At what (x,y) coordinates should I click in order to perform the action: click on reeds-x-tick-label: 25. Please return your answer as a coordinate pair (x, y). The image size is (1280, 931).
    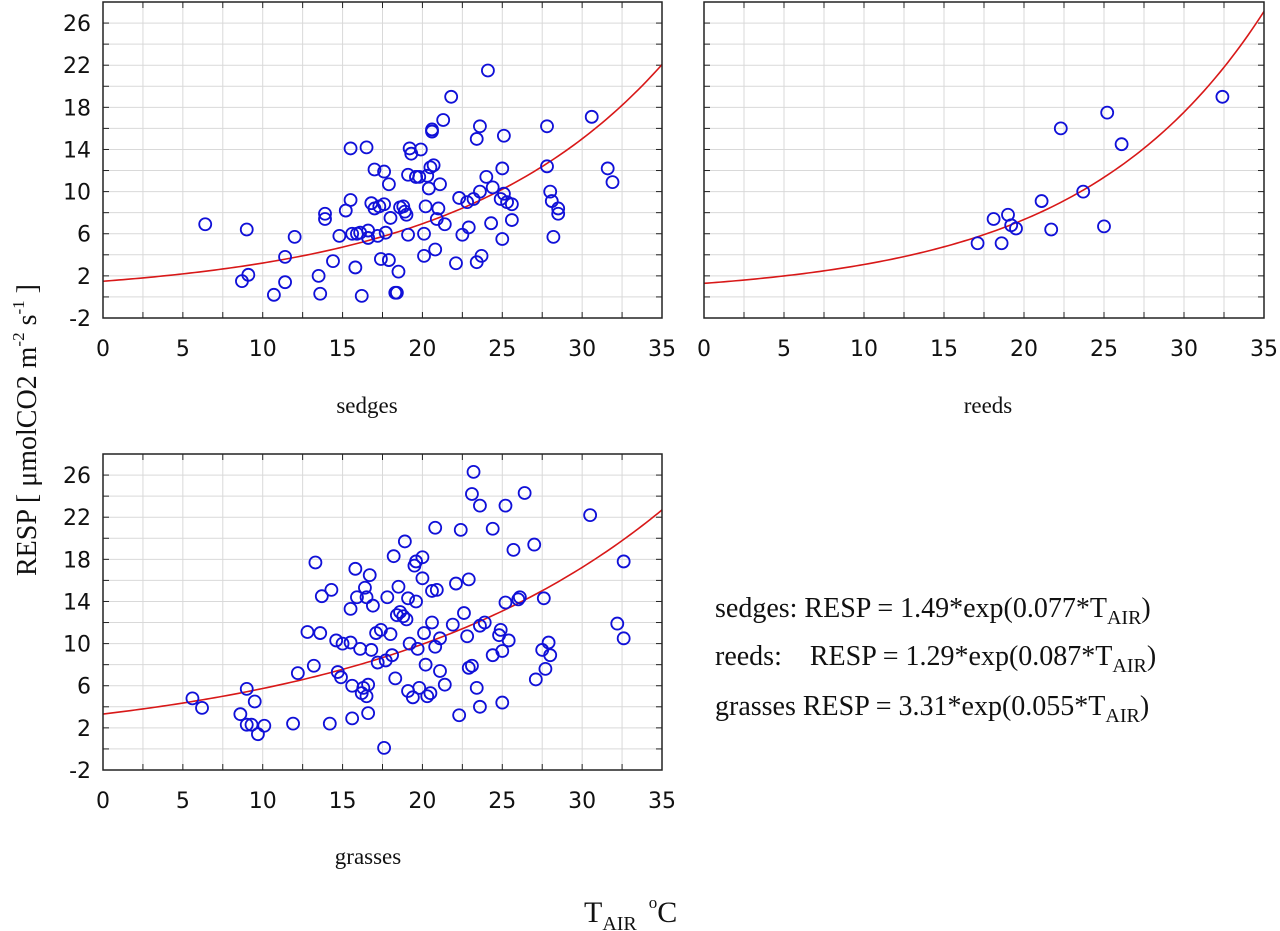
    Looking at the image, I should click on (1104, 349).